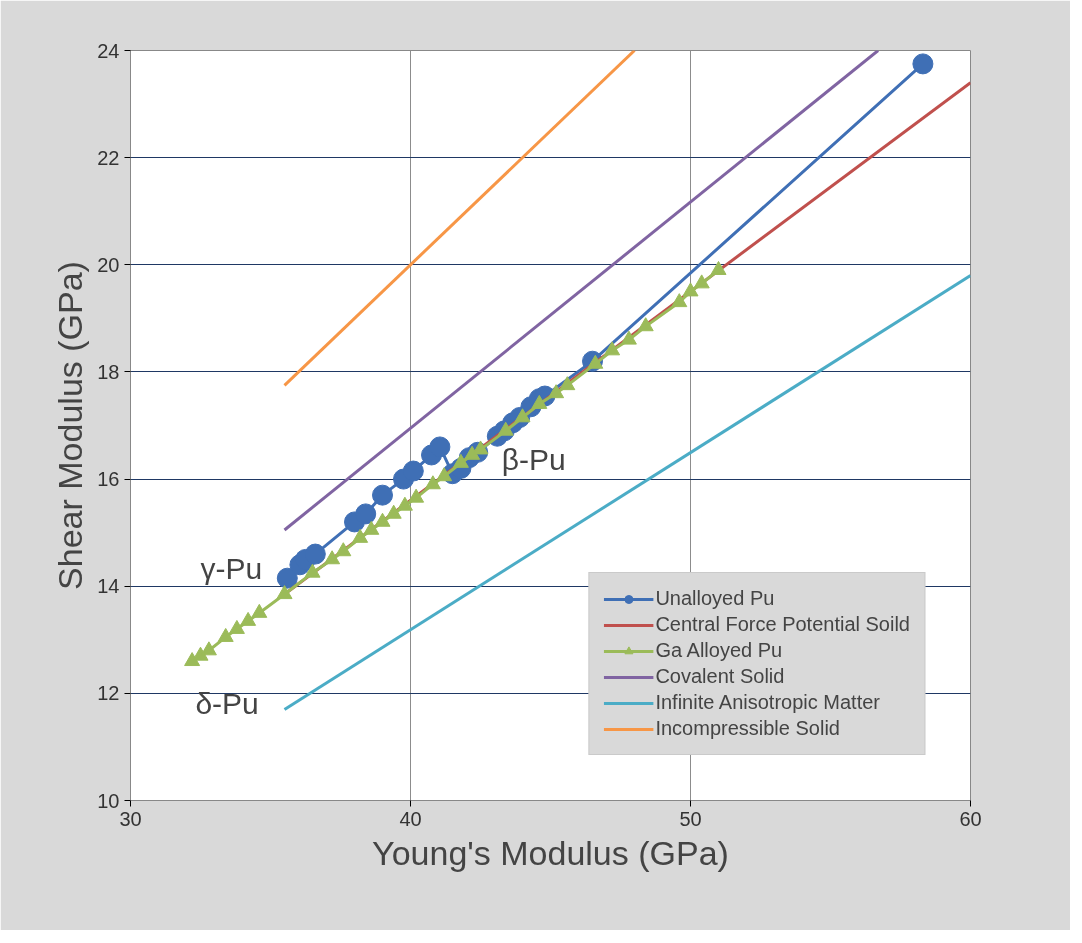 The height and width of the screenshot is (943, 1082). What do you see at coordinates (747, 728) in the screenshot?
I see `legend-label: Incompressible Solid` at bounding box center [747, 728].